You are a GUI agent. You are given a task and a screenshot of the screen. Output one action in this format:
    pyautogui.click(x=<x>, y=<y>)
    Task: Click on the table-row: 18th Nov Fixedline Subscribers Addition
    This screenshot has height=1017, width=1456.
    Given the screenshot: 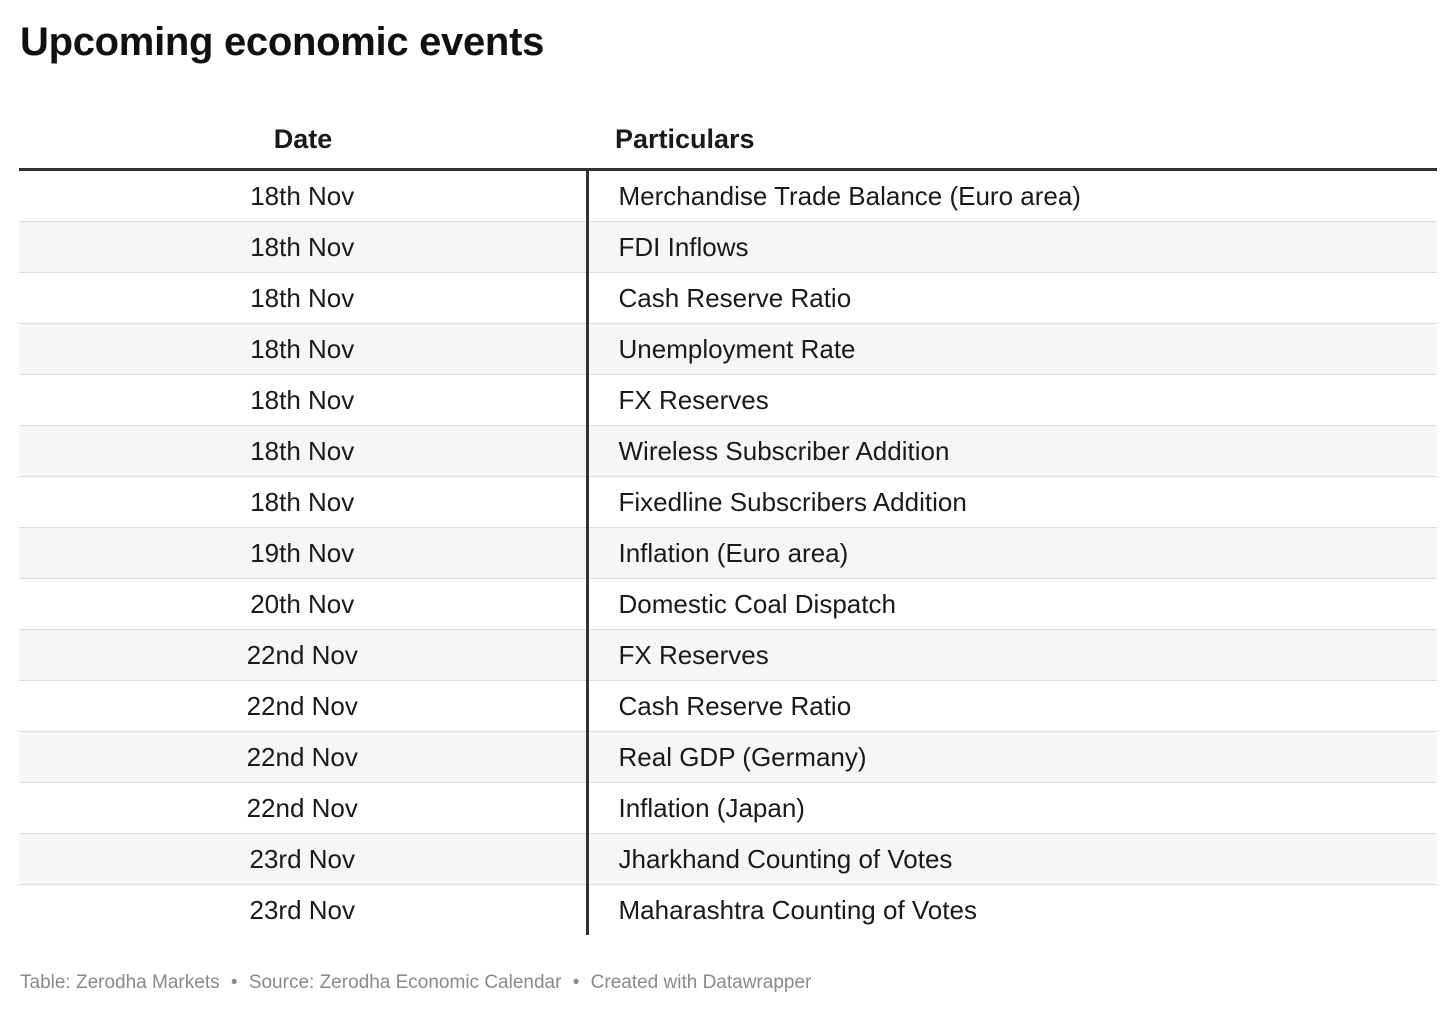 What is the action you would take?
    pyautogui.click(x=728, y=502)
    